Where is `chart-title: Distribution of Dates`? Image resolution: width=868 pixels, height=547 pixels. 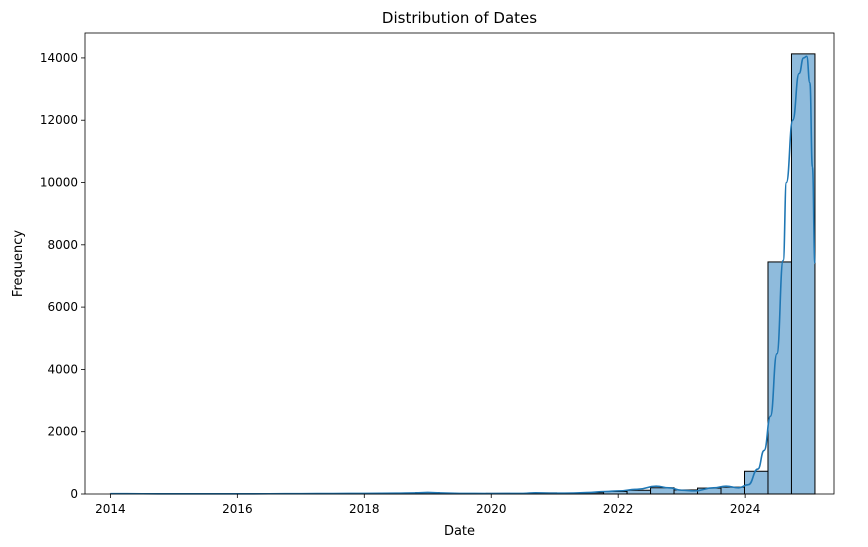 chart-title: Distribution of Dates is located at coordinates (459, 18).